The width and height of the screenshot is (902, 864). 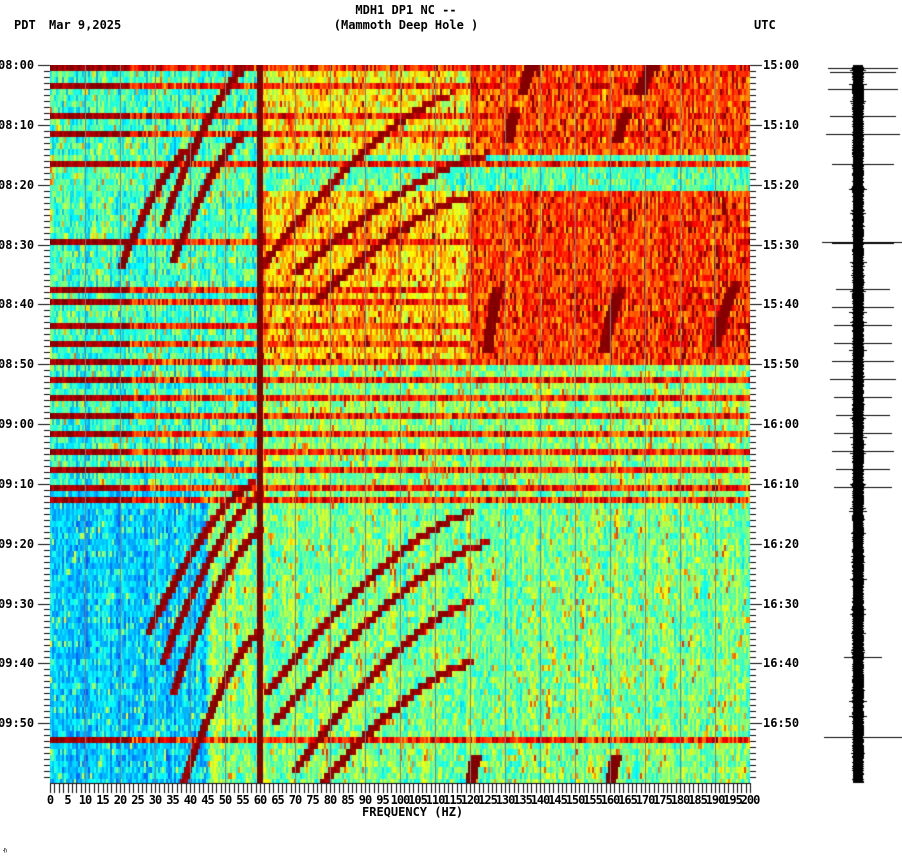 I want to click on x-tick-label: 165, so click(x=628, y=800).